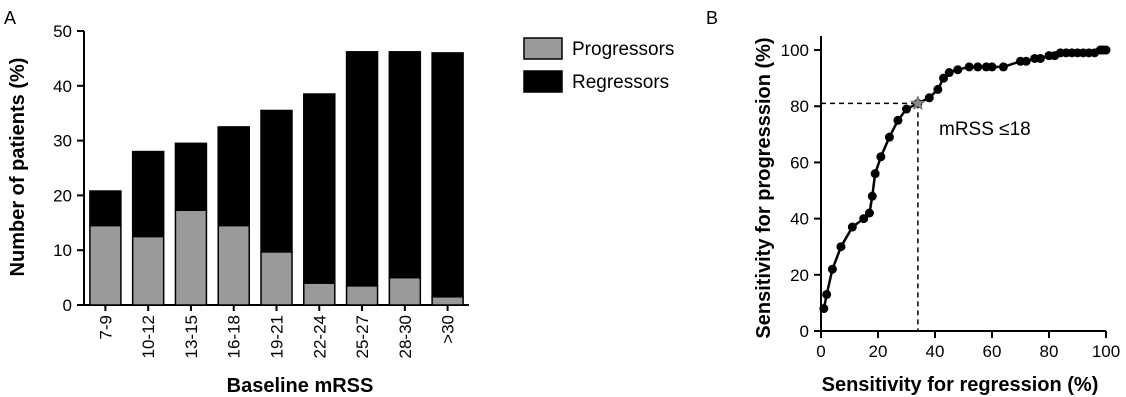 Image resolution: width=1126 pixels, height=397 pixels. What do you see at coordinates (1049, 351) in the screenshot?
I see `chart-b-x-tick-label: 80` at bounding box center [1049, 351].